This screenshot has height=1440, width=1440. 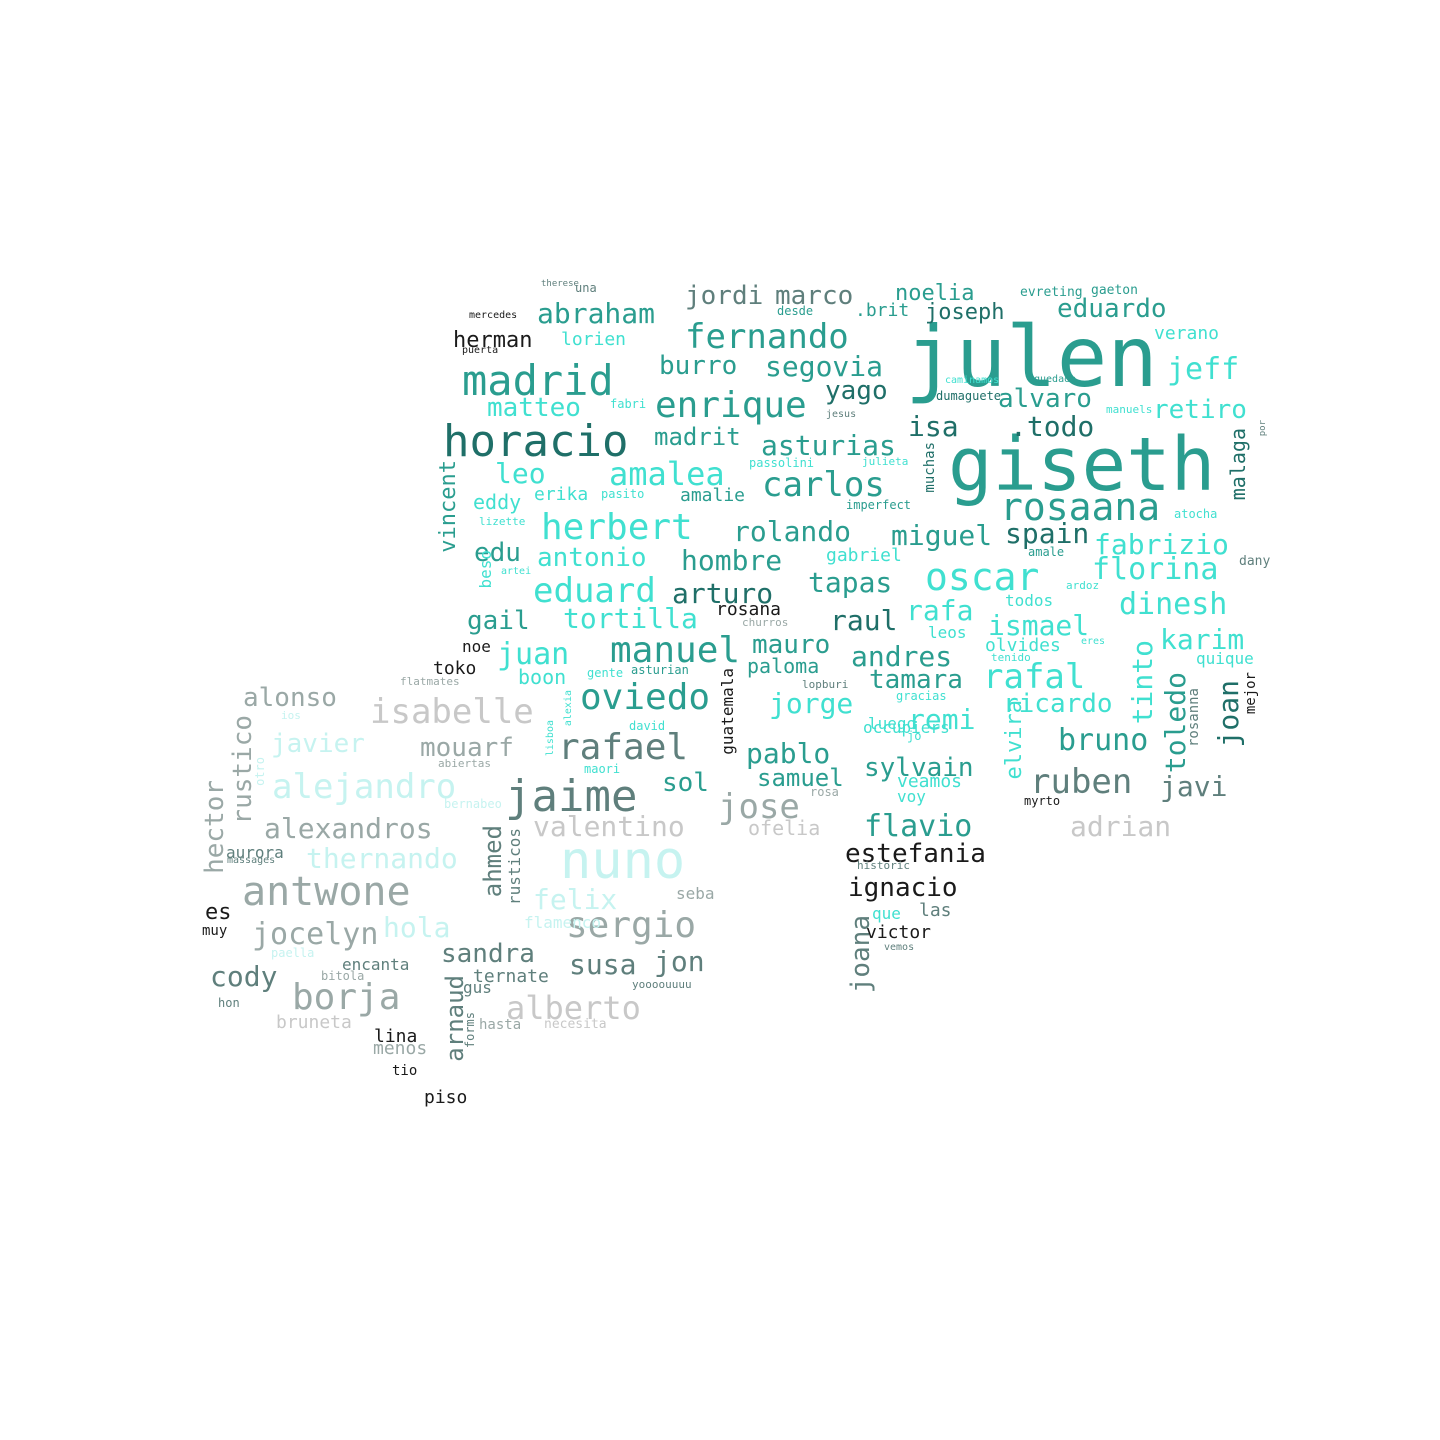 I want to click on word-amalie: amalie, so click(x=713, y=495).